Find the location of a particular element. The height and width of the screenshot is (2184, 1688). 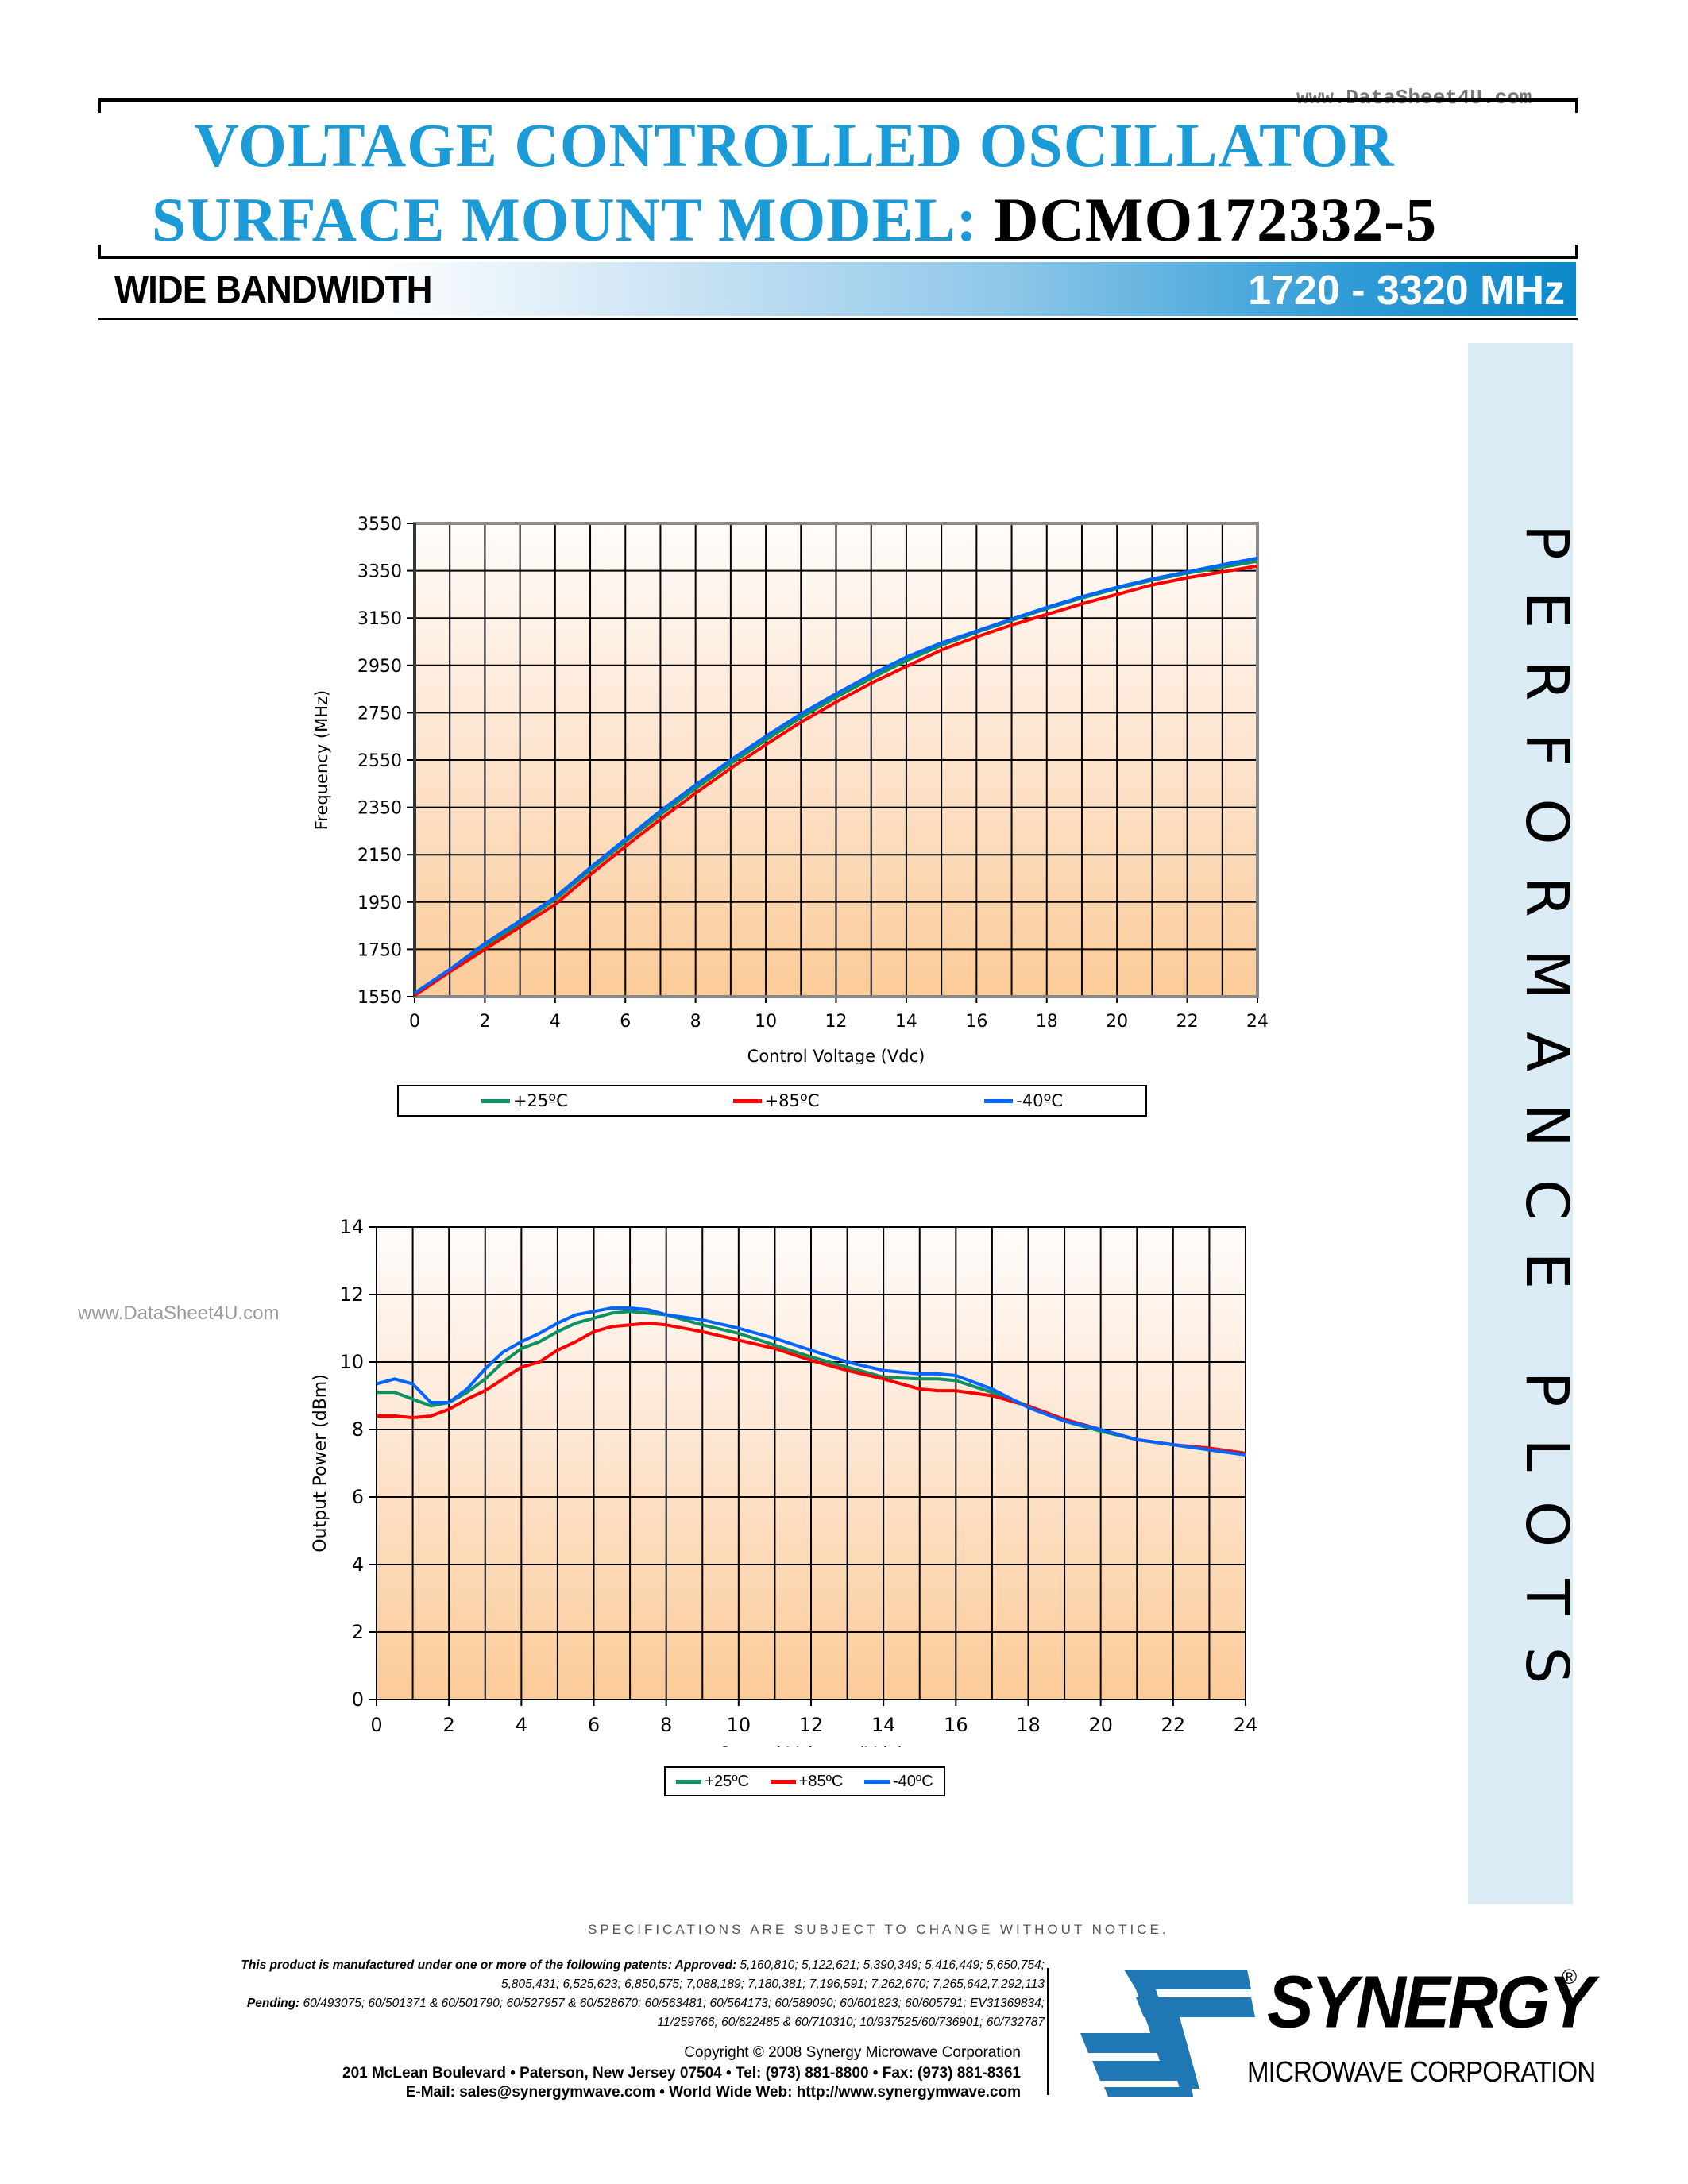

band-bottom-rule is located at coordinates (838, 319).